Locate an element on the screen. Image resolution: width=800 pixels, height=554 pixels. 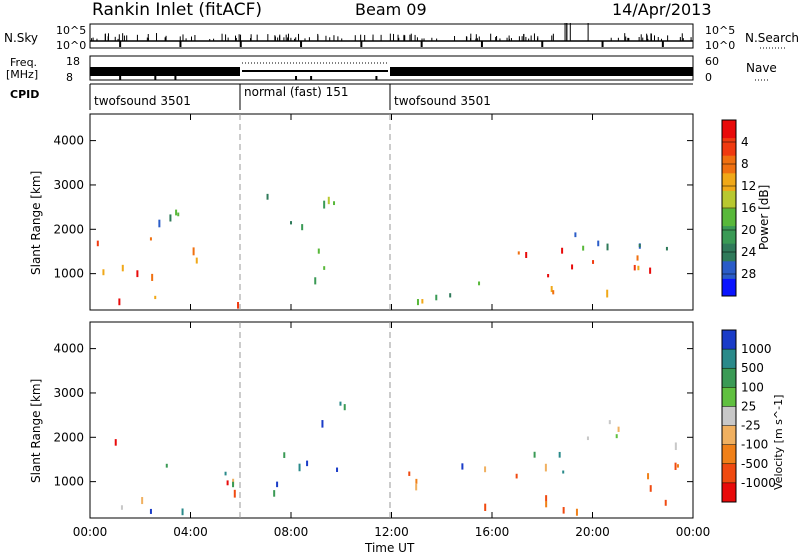
station-title: Rankin Inlet (fitACF) is located at coordinates (177, 10).